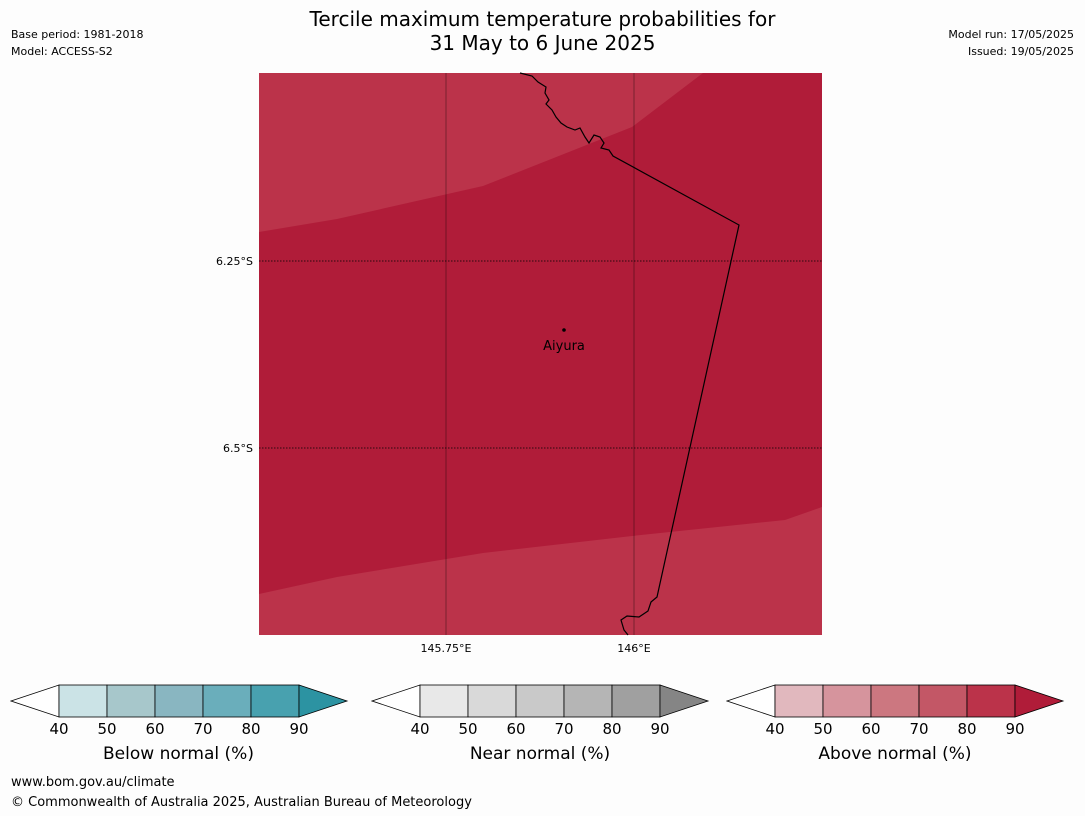  I want to click on issued-date: Issued: 19/05/2025, so click(1020, 51).